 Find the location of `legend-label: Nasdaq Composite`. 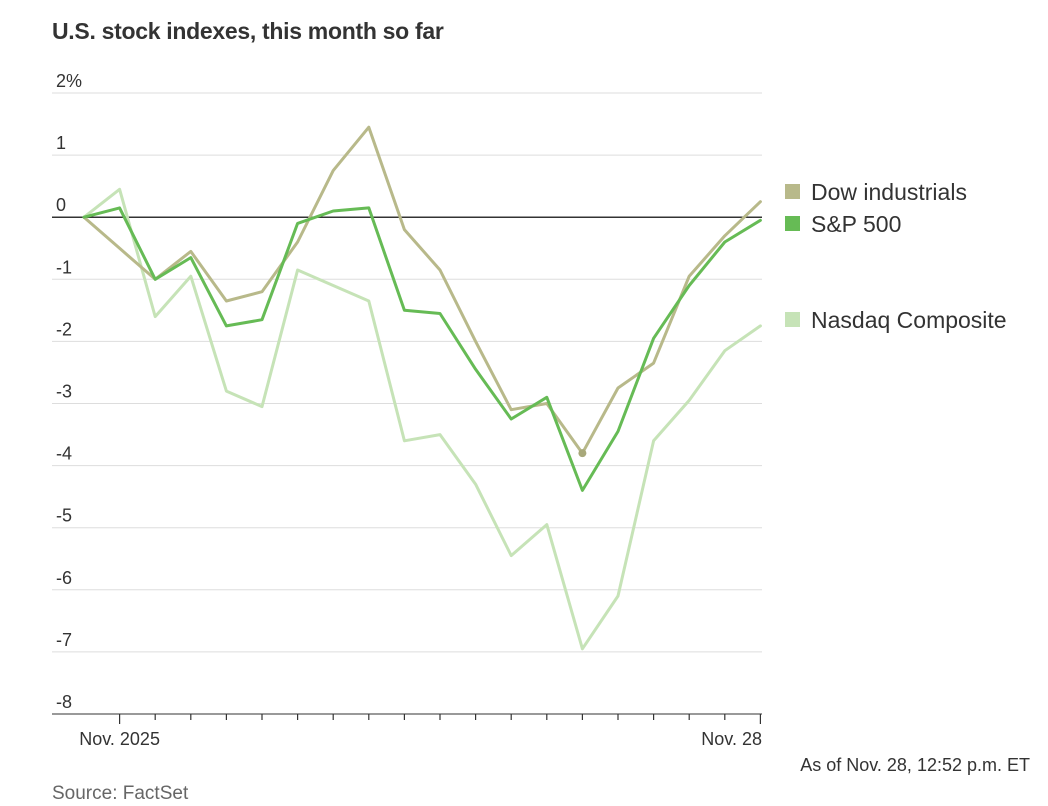

legend-label: Nasdaq Composite is located at coordinates (909, 320).